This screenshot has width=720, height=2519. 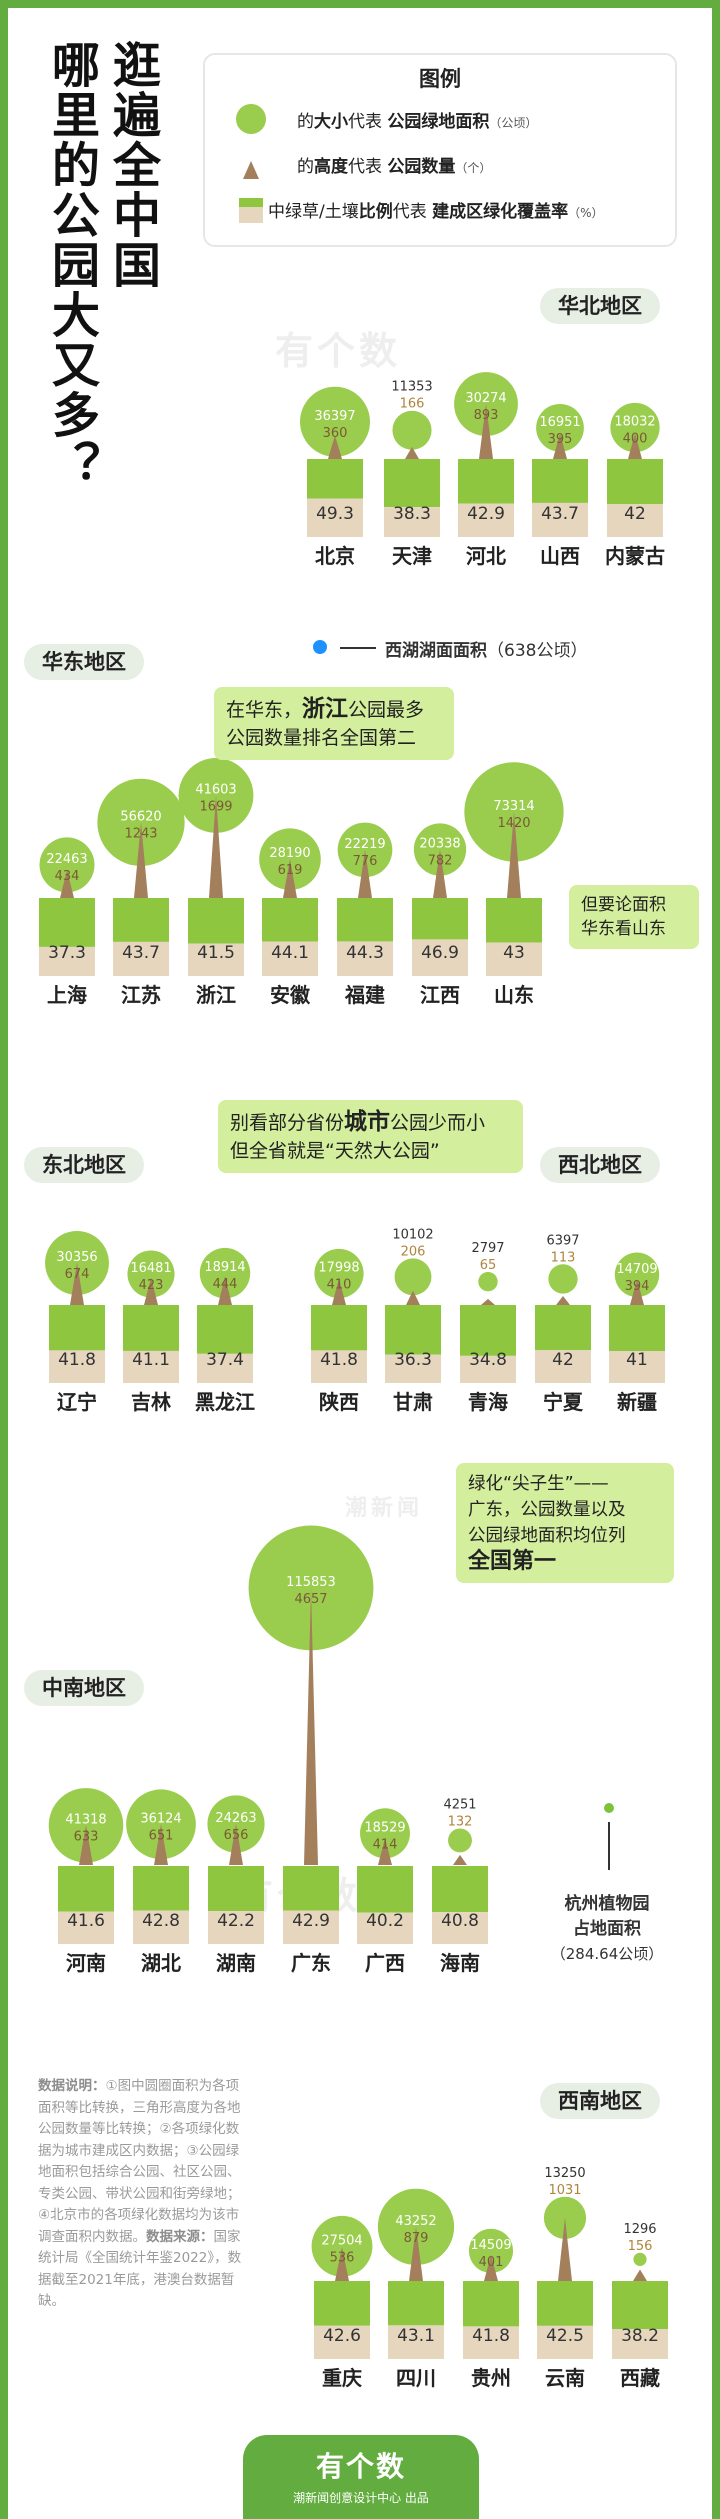 I want to click on park-area-label: 11353, so click(x=411, y=387).